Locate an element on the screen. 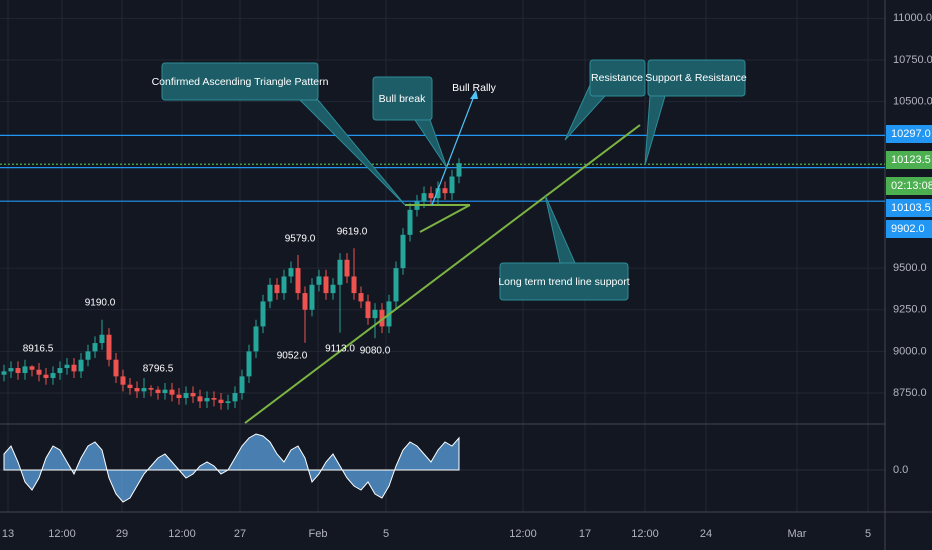 The width and height of the screenshot is (932, 550). x-tick-label: Feb is located at coordinates (318, 534).